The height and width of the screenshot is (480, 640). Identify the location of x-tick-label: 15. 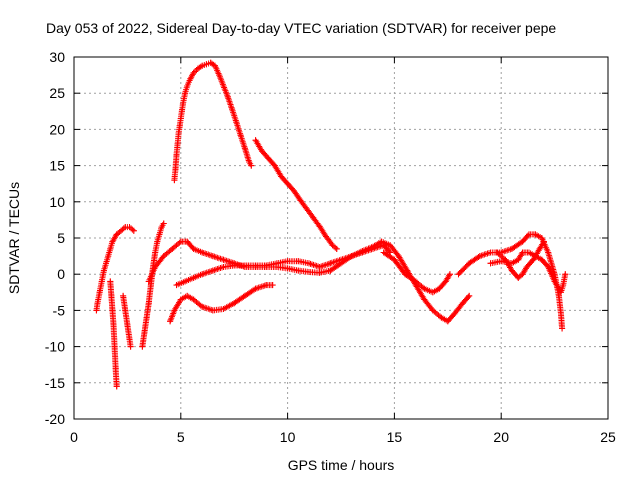
(395, 437).